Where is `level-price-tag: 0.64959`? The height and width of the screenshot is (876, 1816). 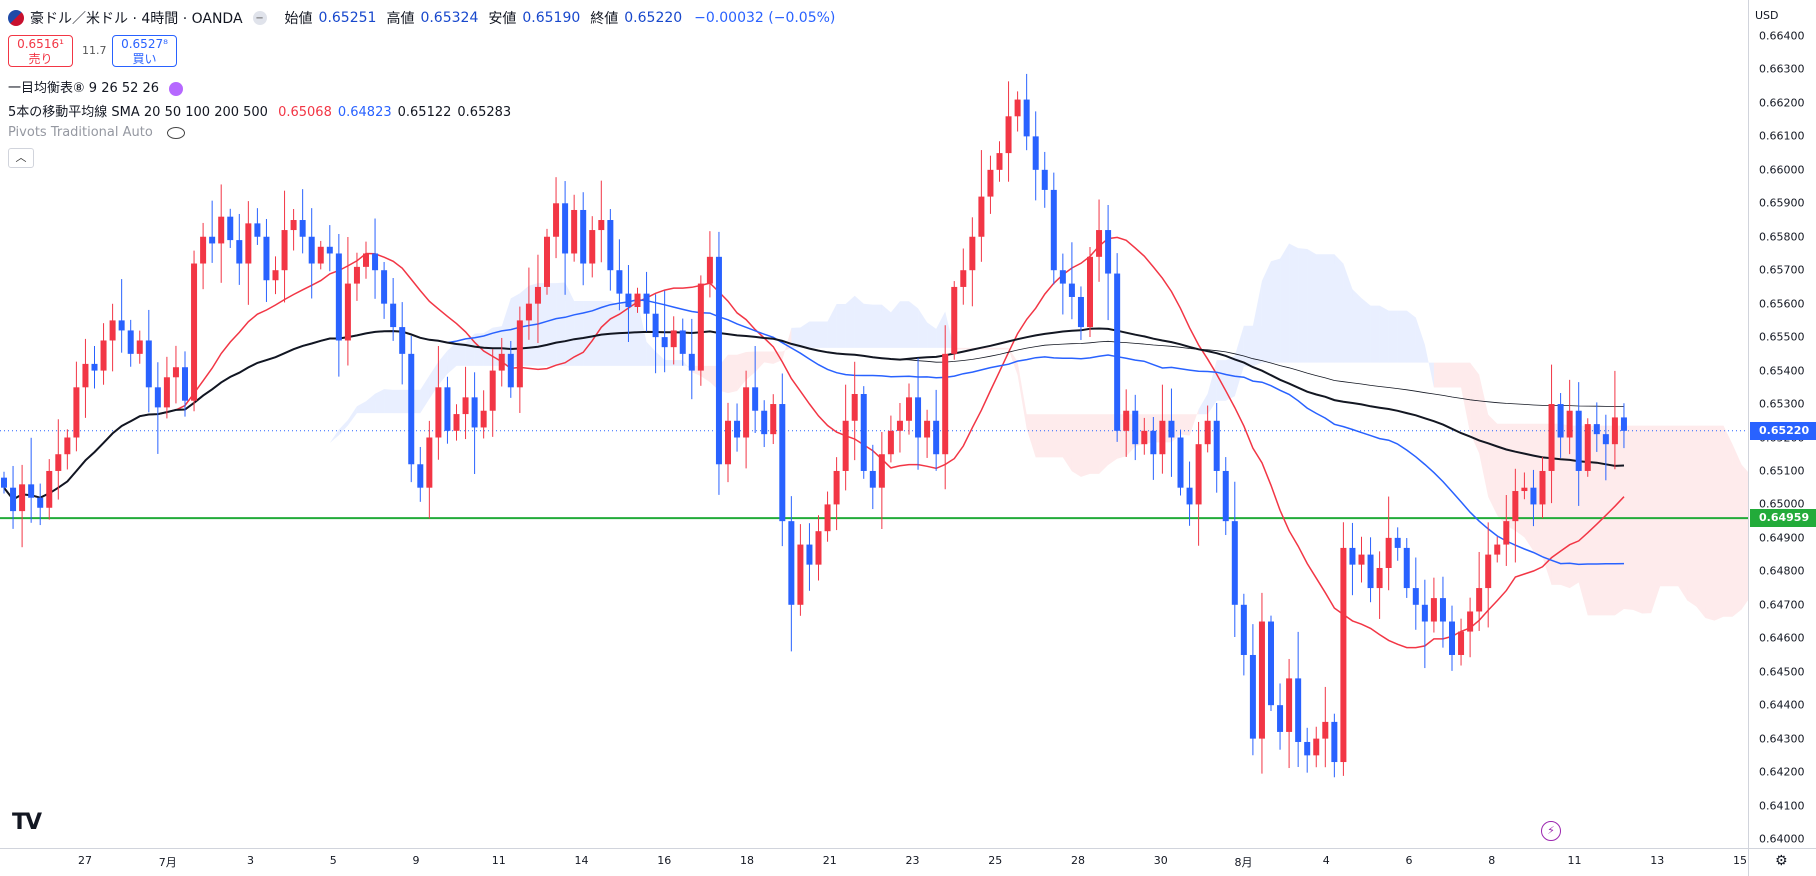
level-price-tag: 0.64959 is located at coordinates (1783, 518).